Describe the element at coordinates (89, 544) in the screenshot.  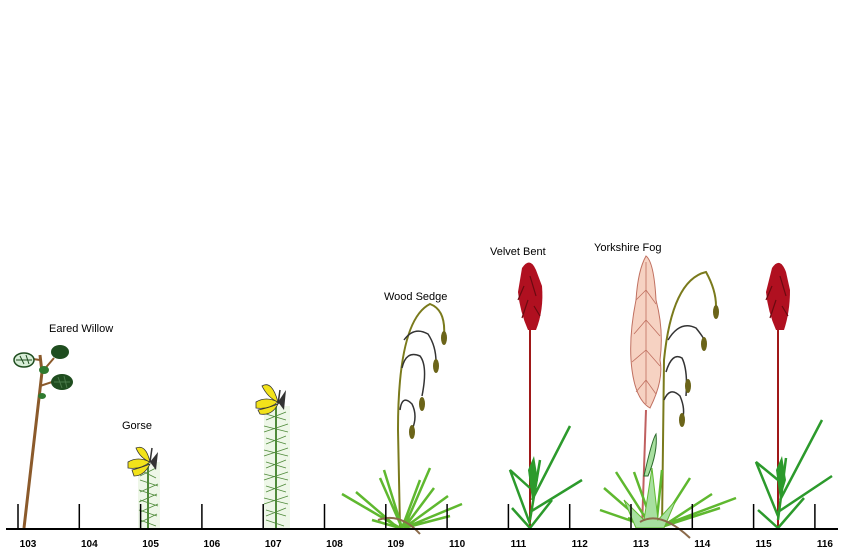
I see `axis-tick-label: 104` at that location.